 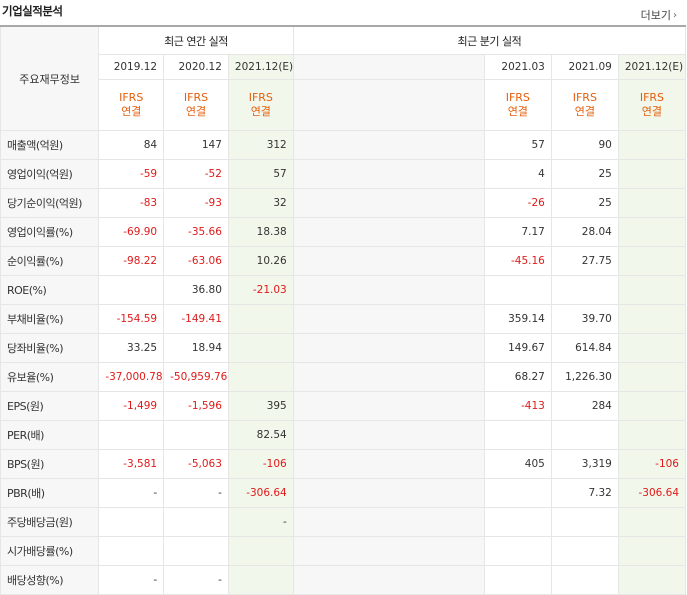 I want to click on row-label: ROE(%), so click(x=50, y=290).